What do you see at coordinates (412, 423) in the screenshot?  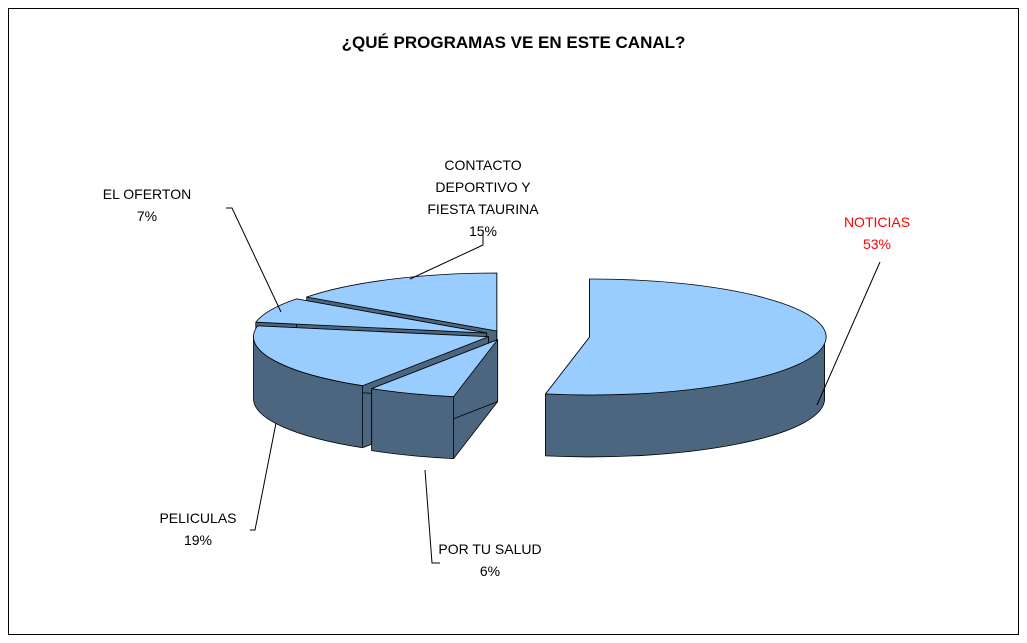 I see `slice-outer-side` at bounding box center [412, 423].